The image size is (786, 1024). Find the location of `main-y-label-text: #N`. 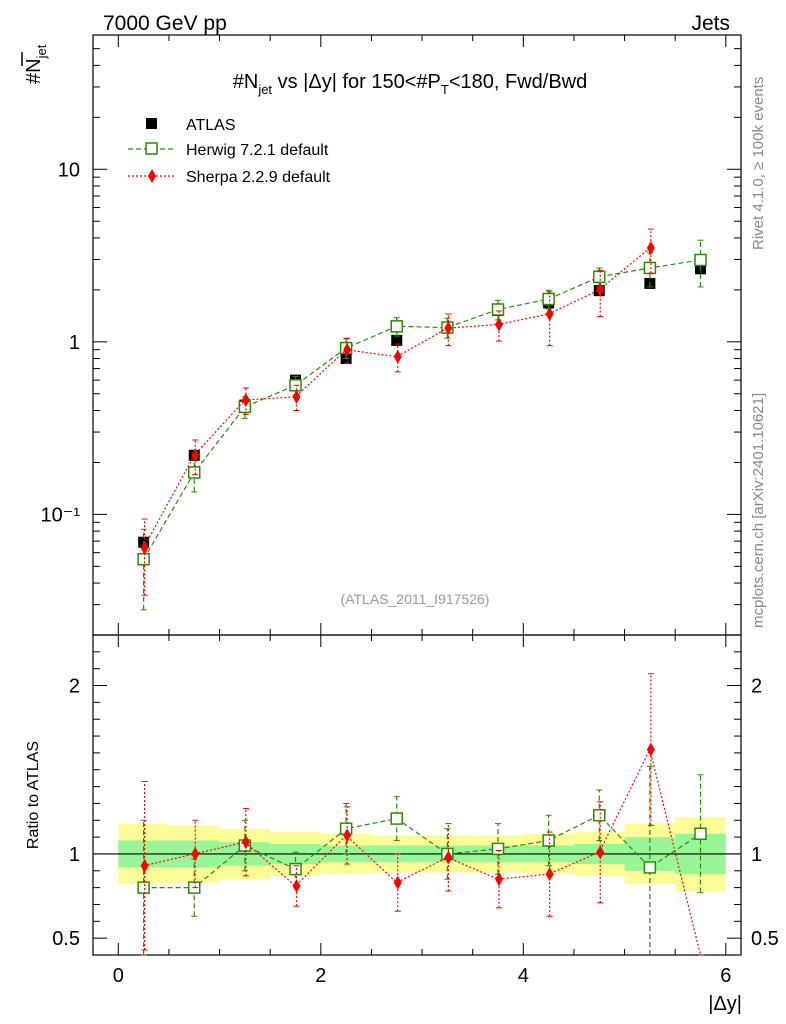

main-y-label-text: #N is located at coordinates (34, 71).